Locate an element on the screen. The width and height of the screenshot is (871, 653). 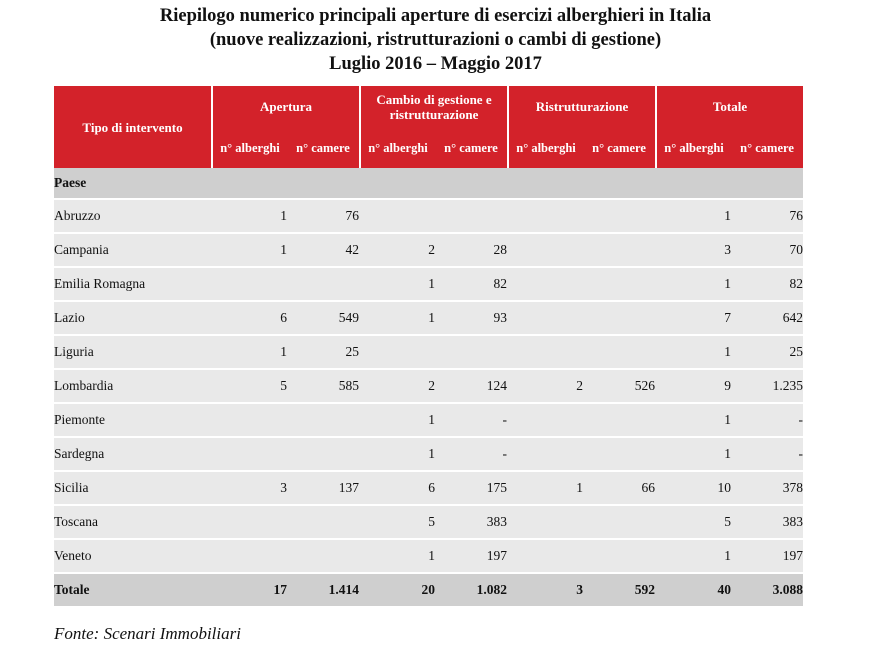
table-row: Emilia Romagna 1 82 1 82 is located at coordinates (429, 283).